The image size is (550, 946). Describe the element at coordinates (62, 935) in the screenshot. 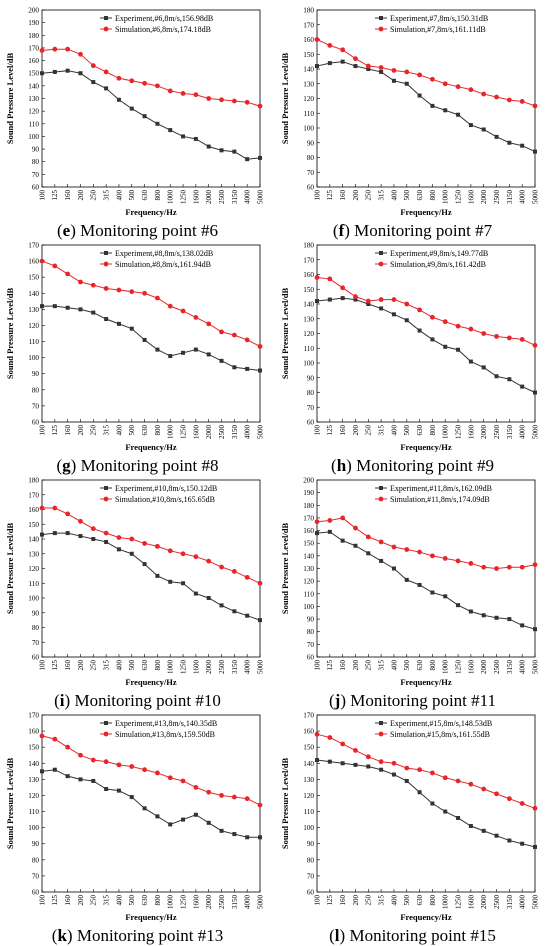

I see `caption-letter: k` at that location.